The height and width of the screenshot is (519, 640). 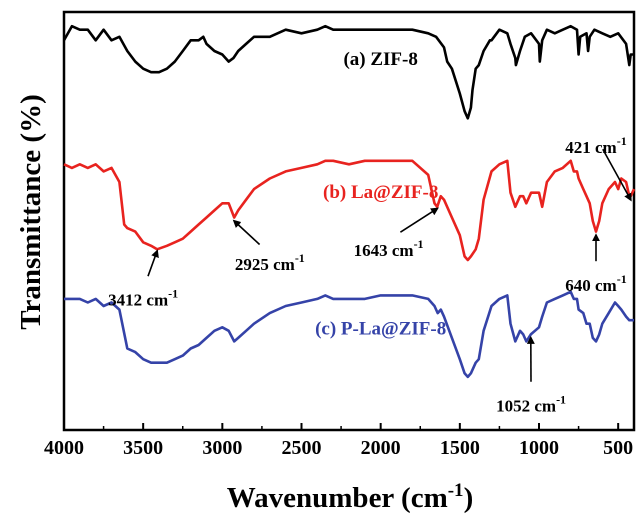 What do you see at coordinates (143, 448) in the screenshot?
I see `x-tick-label: 3500` at bounding box center [143, 448].